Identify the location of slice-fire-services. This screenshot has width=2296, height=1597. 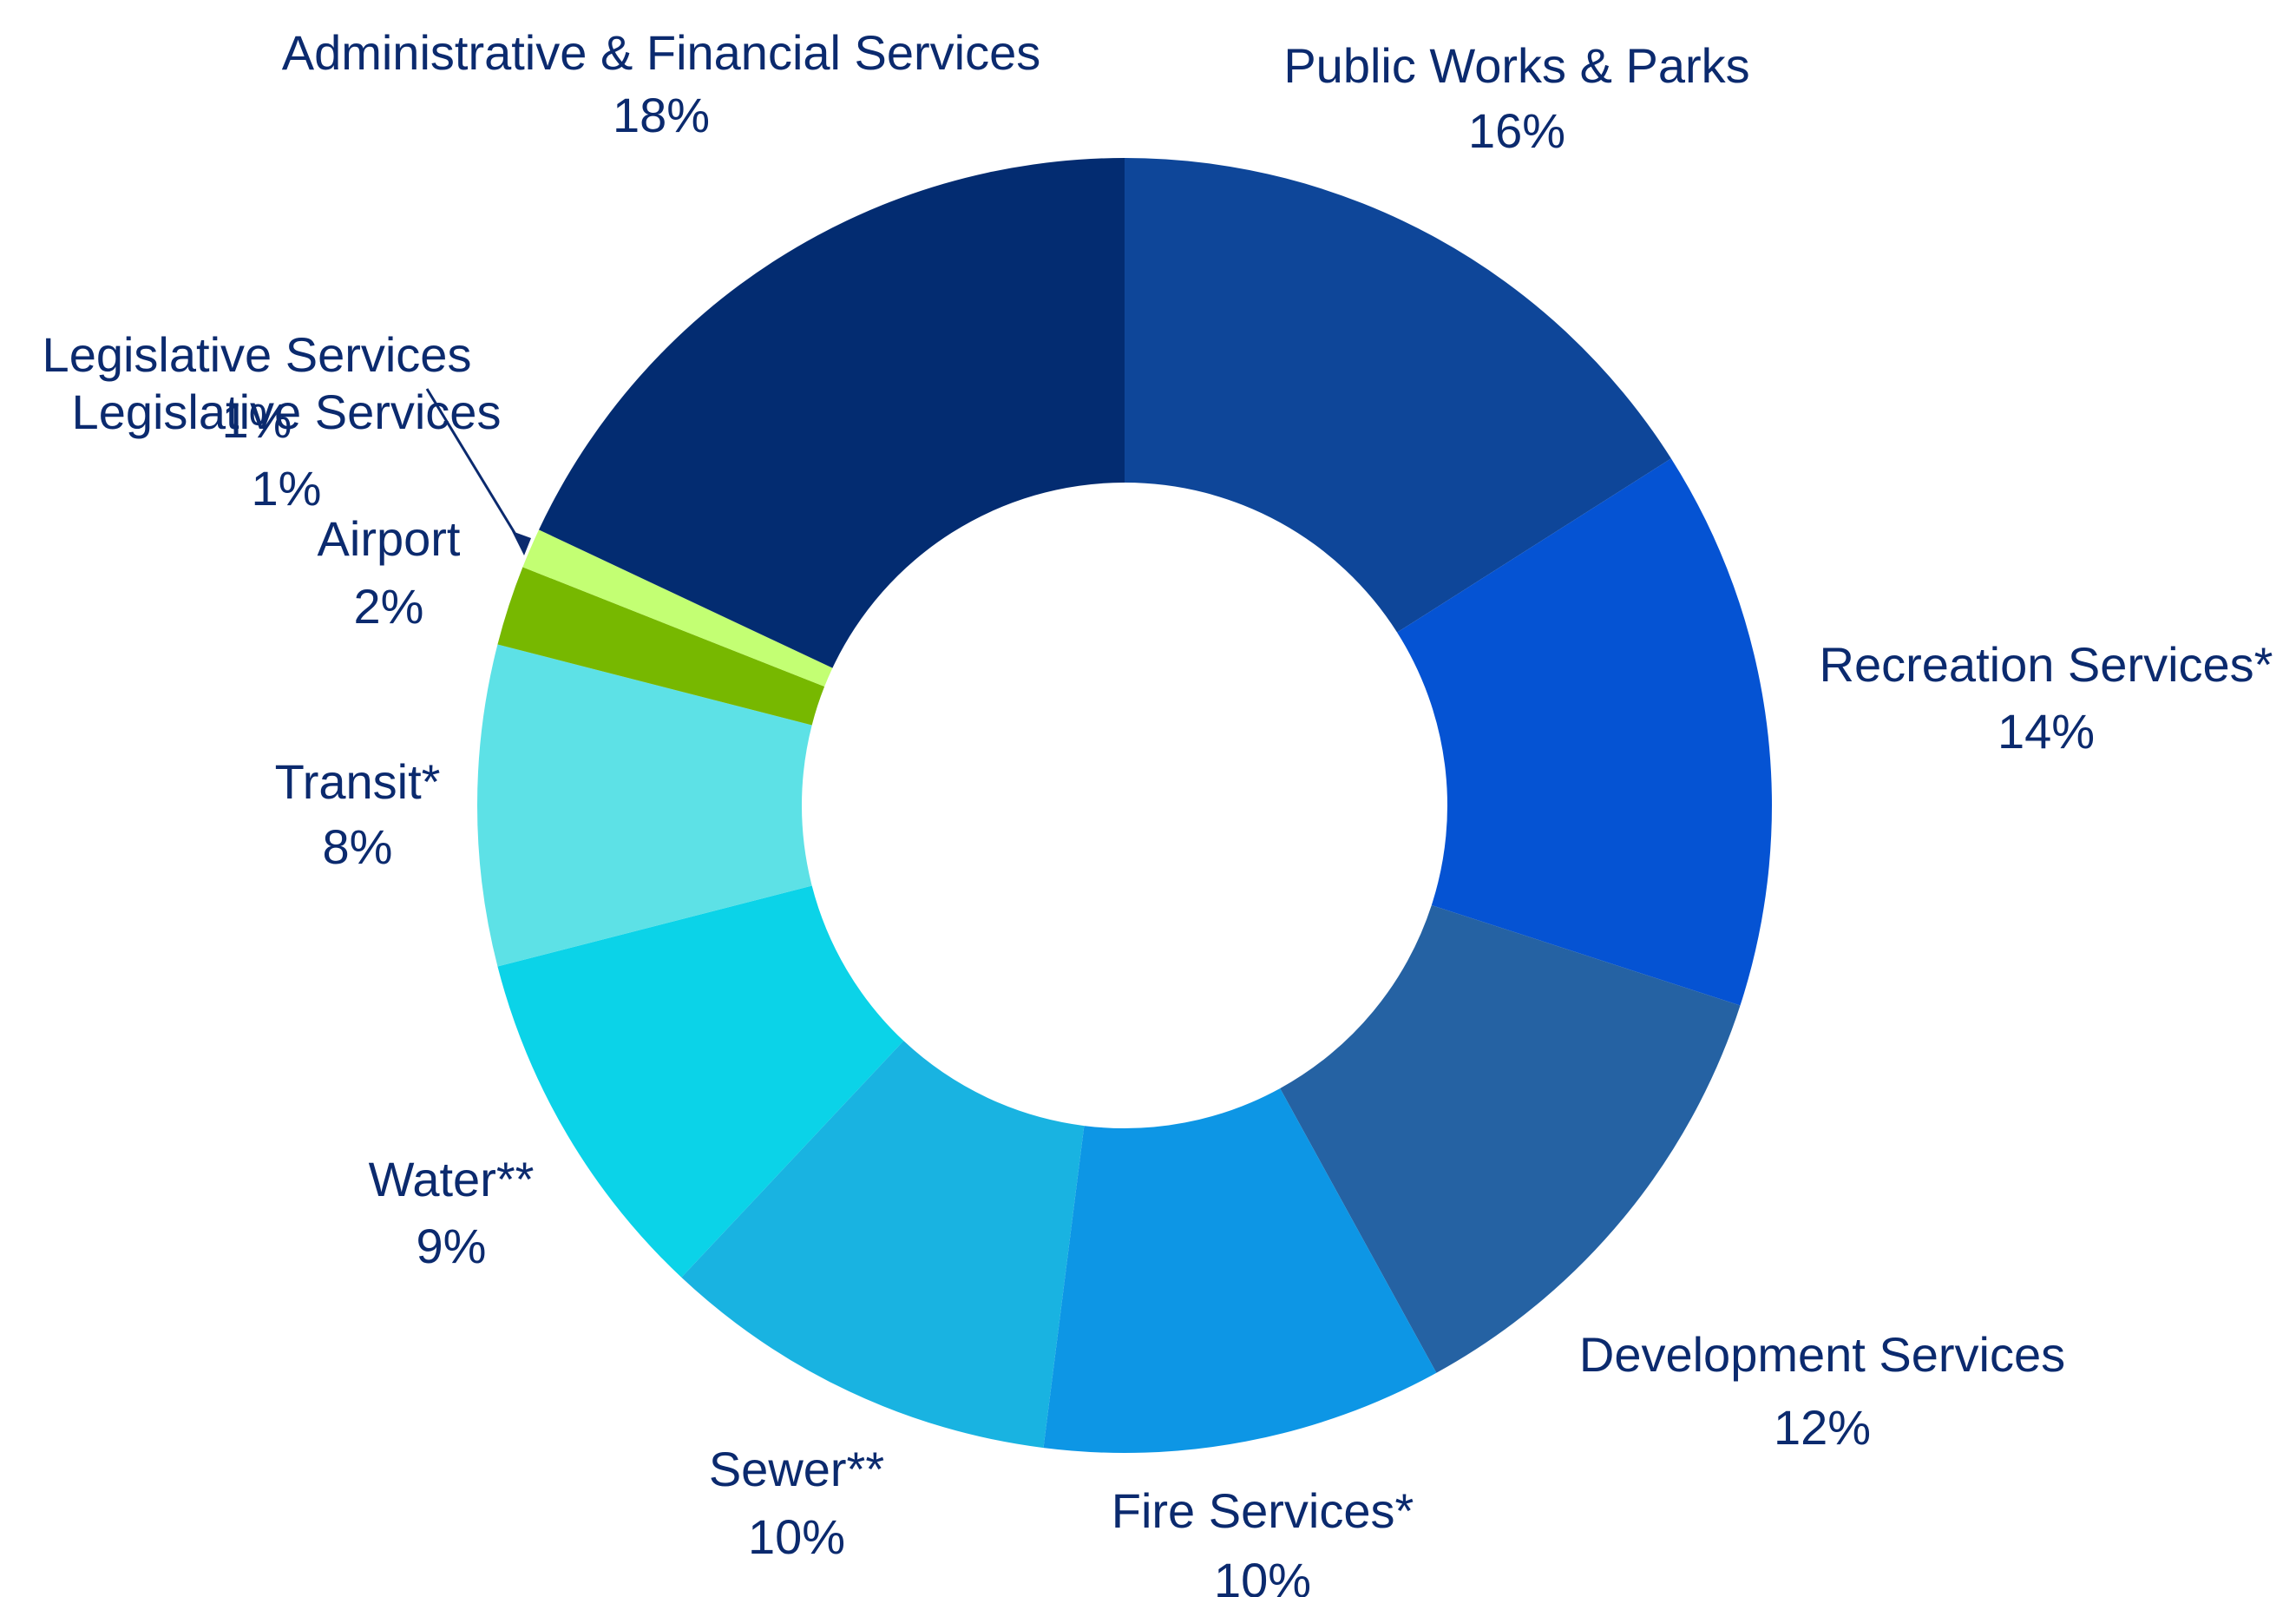
(1240, 1270).